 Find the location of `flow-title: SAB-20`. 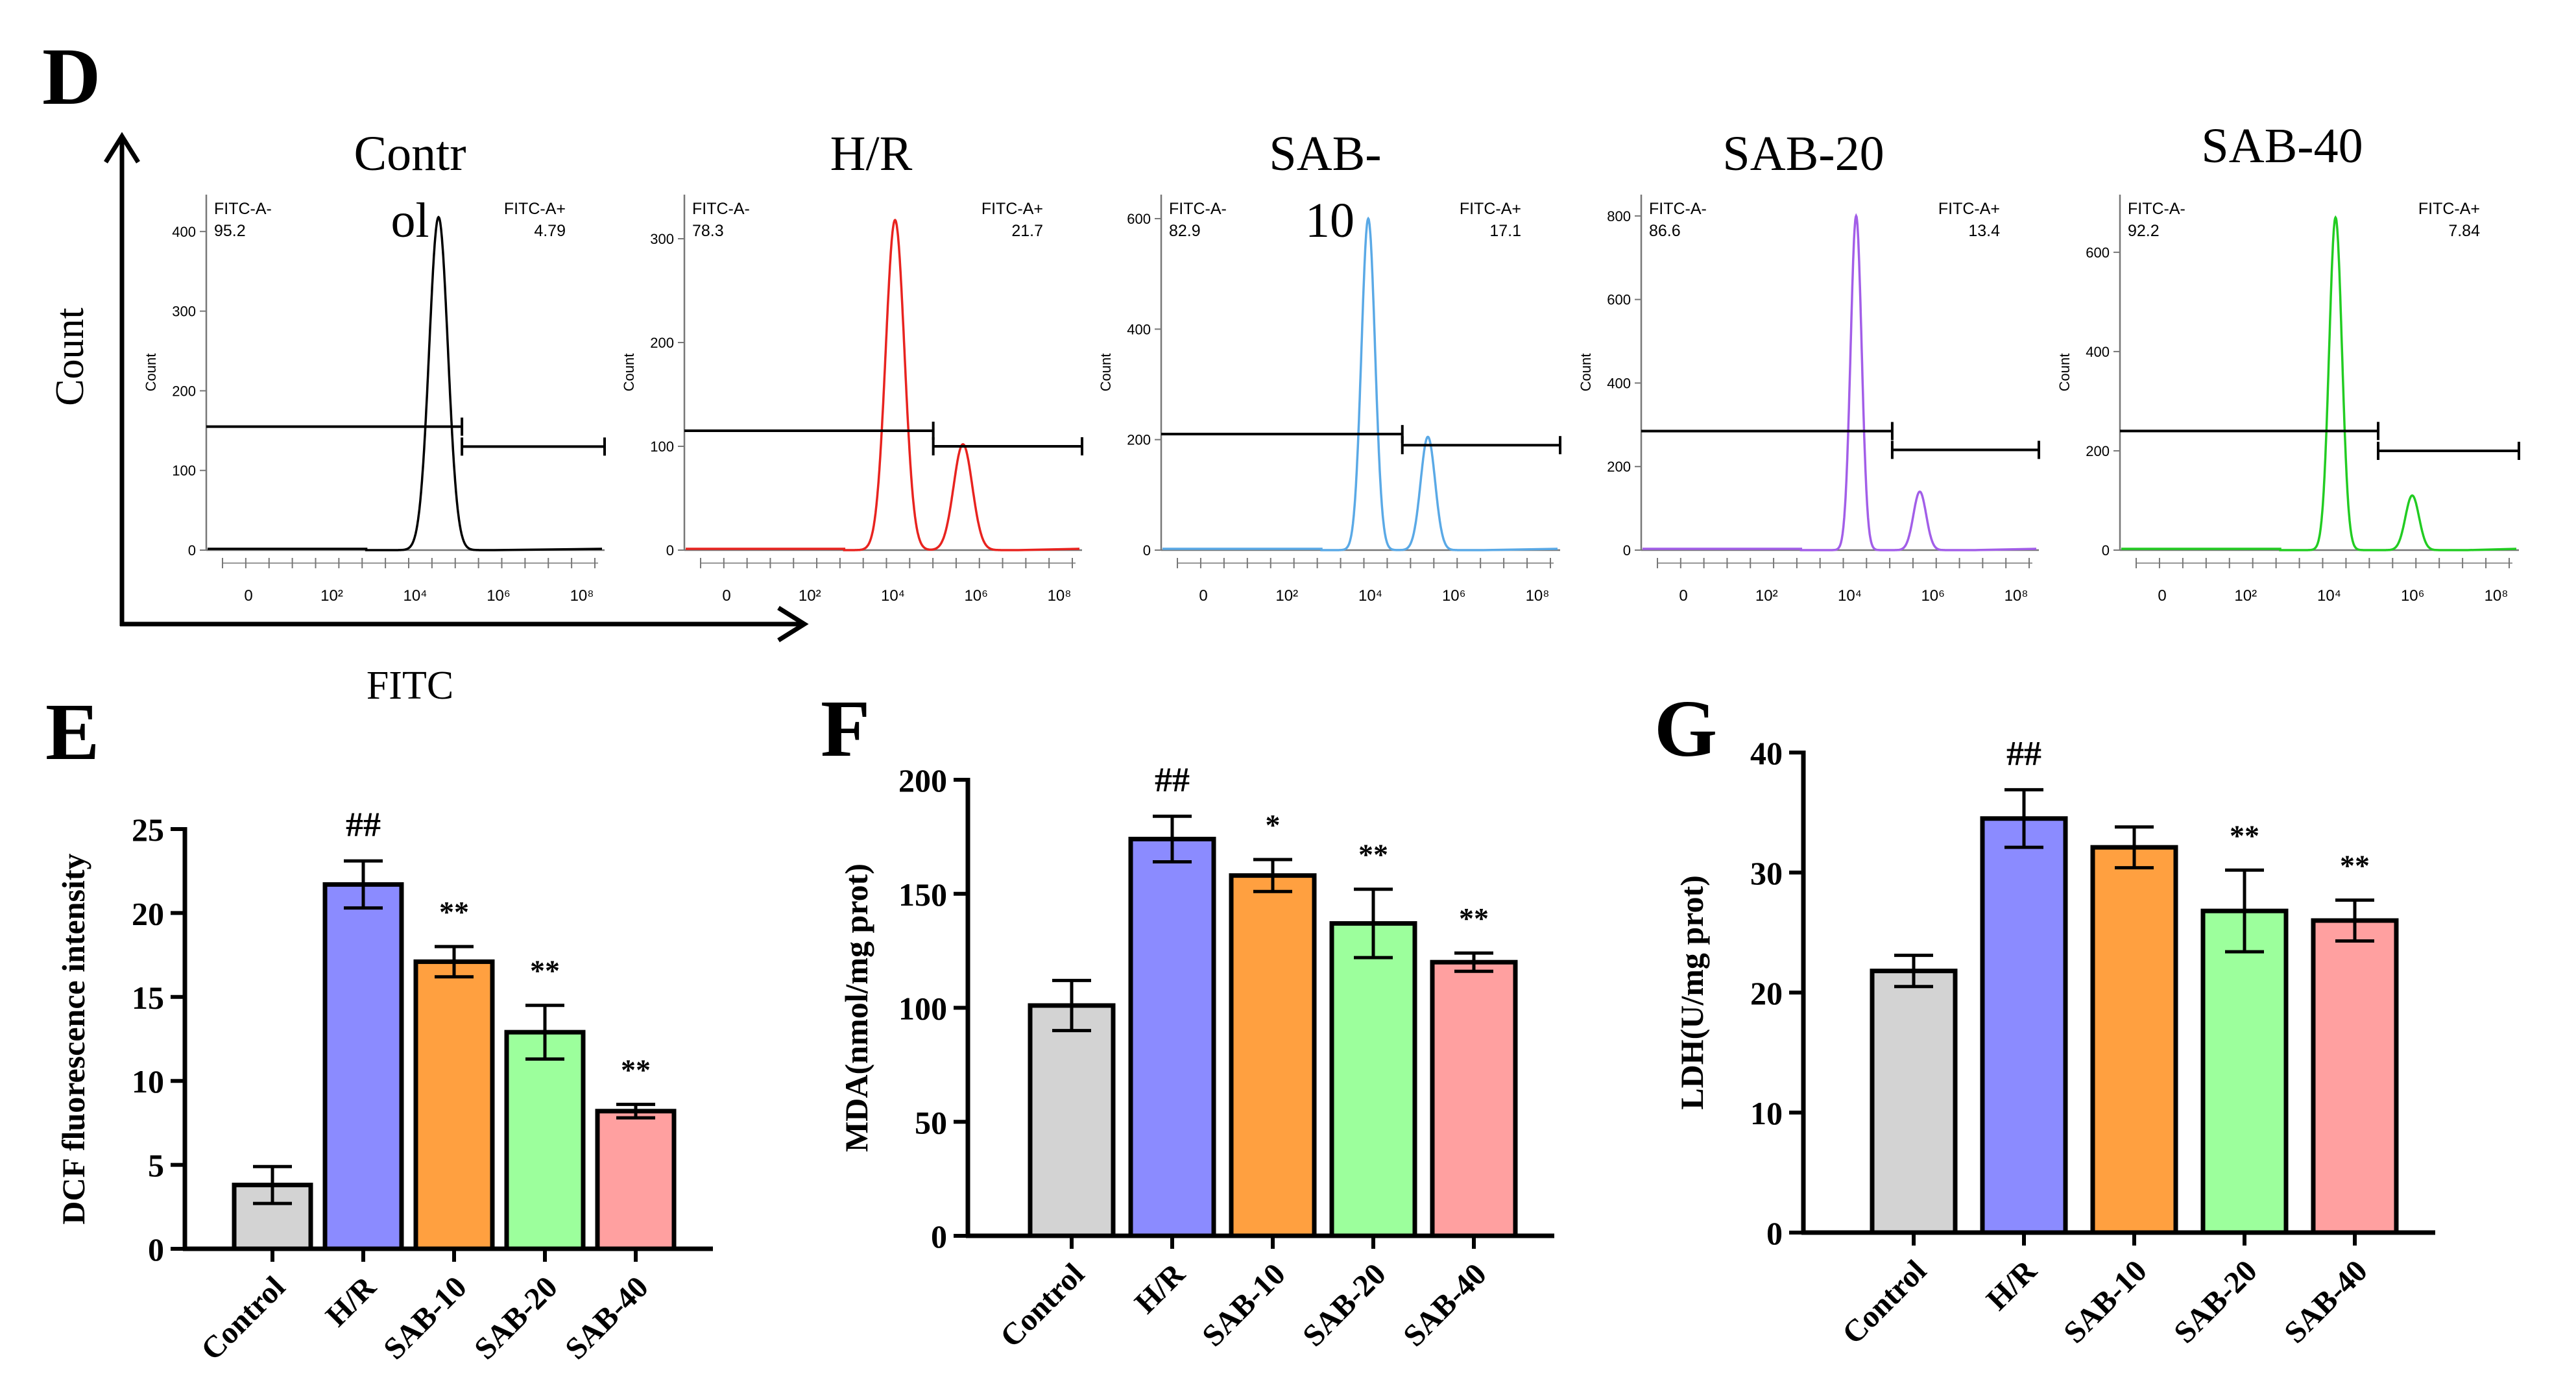

flow-title: SAB-20 is located at coordinates (1803, 154).